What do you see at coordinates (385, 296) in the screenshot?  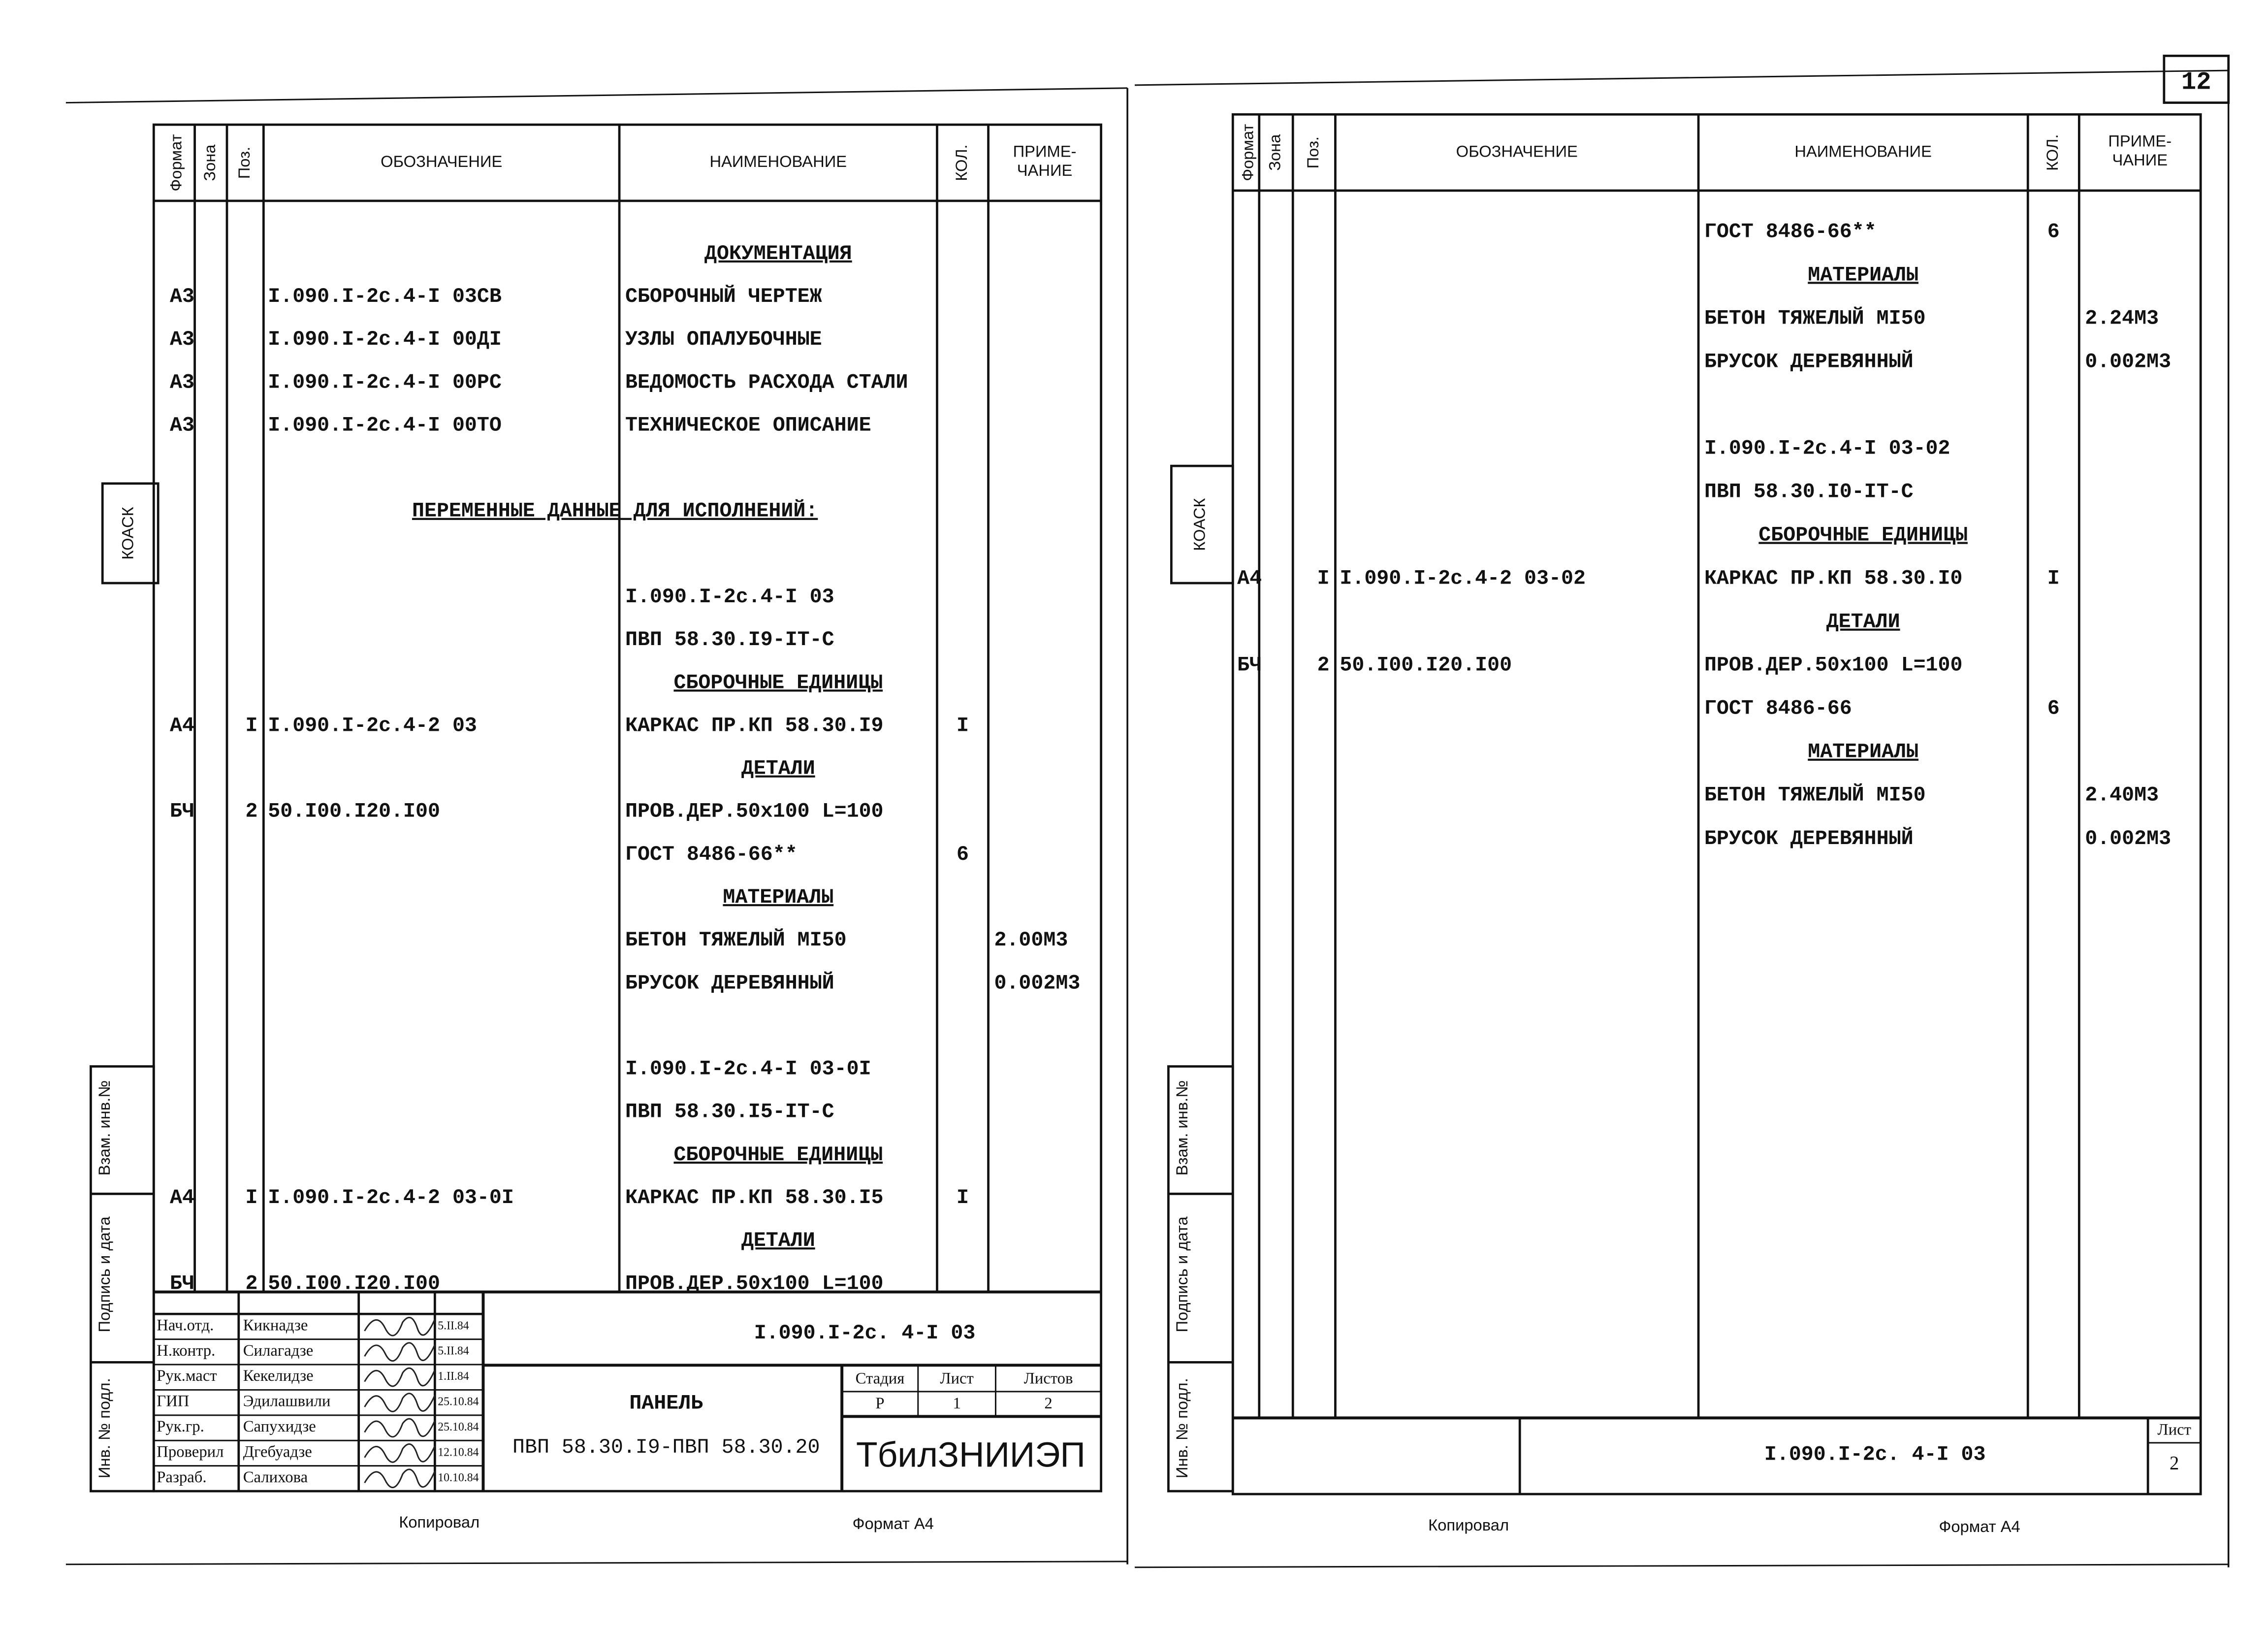 I see `row-designation: I.090.I-2c.4-I 03СВ` at bounding box center [385, 296].